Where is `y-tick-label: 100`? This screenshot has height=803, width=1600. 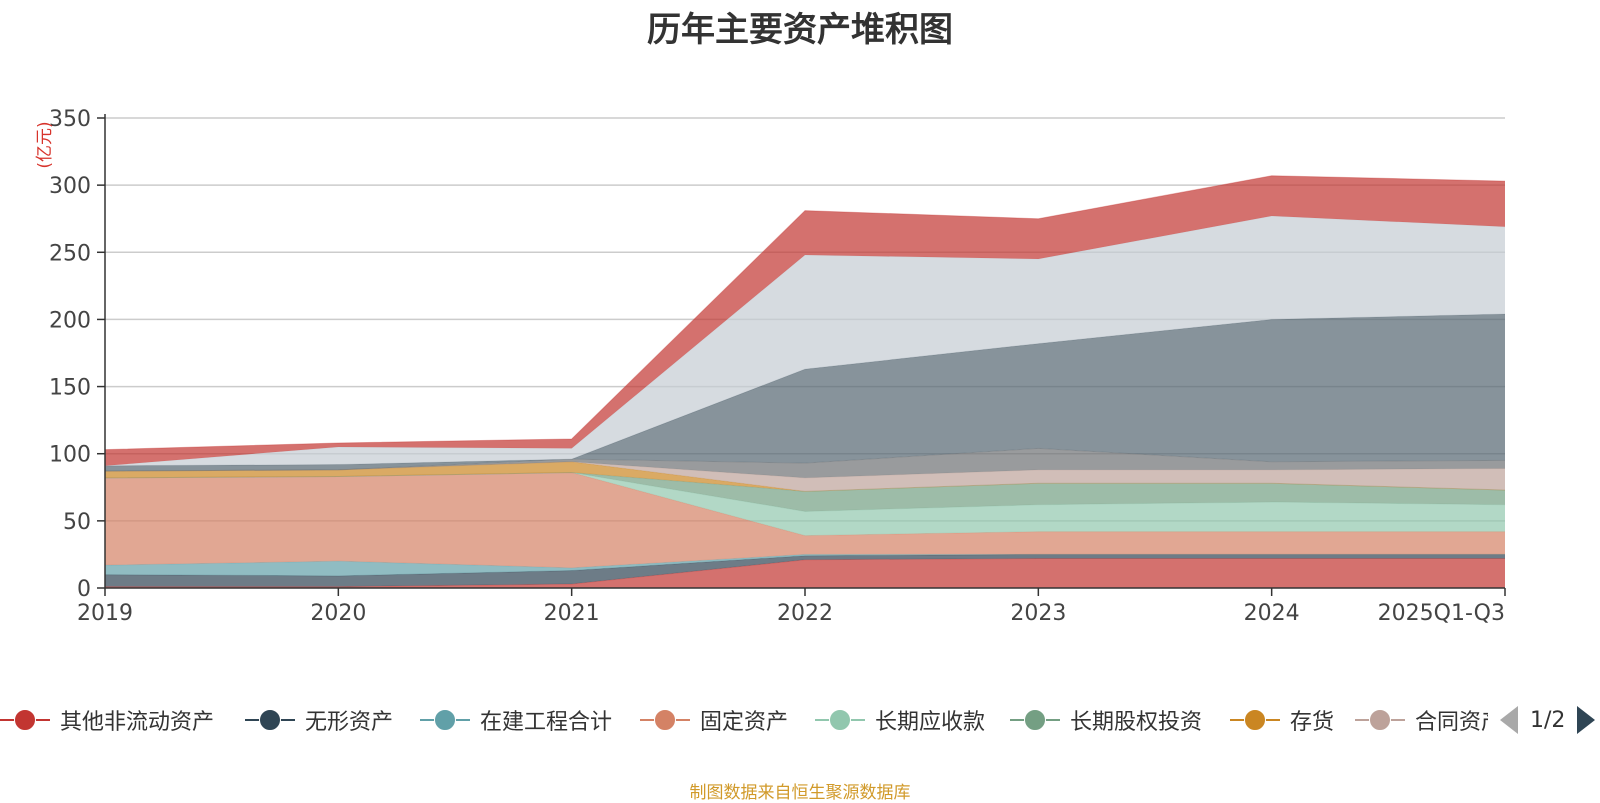 y-tick-label: 100 is located at coordinates (70, 455).